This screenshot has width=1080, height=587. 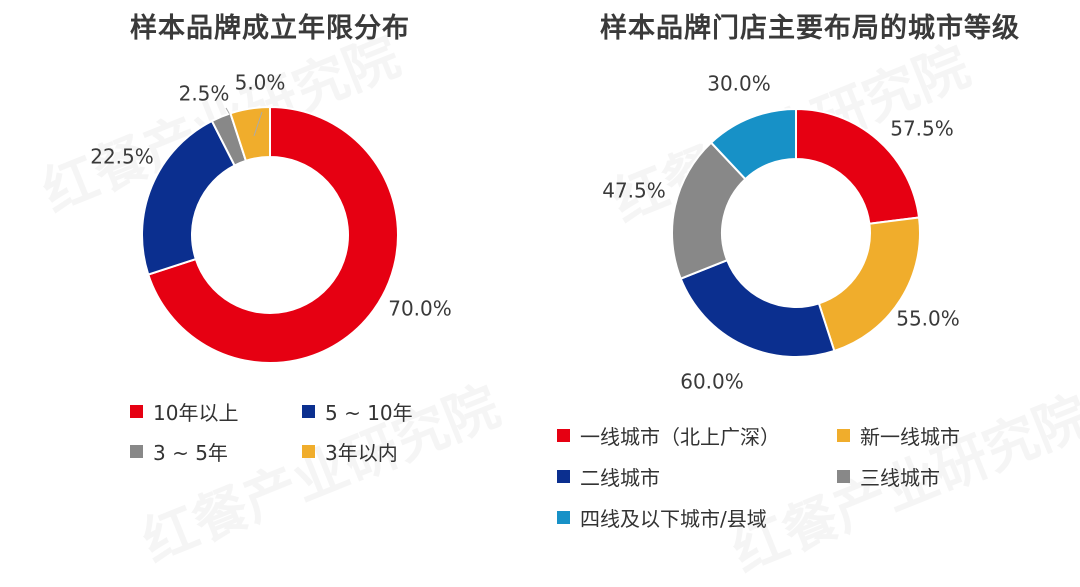 What do you see at coordinates (122, 157) in the screenshot?
I see `data-label: 22.5%` at bounding box center [122, 157].